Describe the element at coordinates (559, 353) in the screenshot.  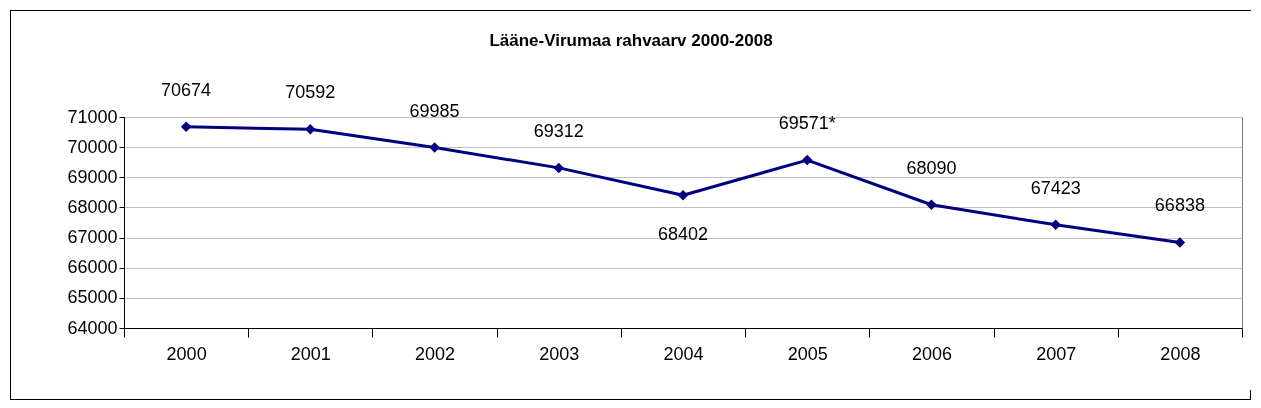
I see `x-tick-label: 2003` at that location.